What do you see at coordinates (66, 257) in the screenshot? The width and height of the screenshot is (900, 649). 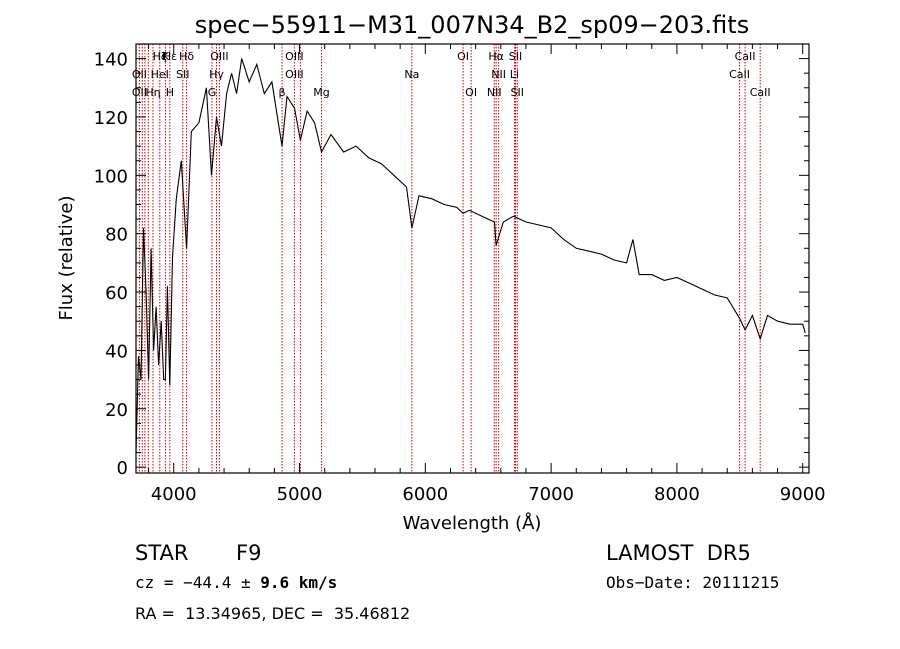 I see `y-axis-label: Flux (relative)` at bounding box center [66, 257].